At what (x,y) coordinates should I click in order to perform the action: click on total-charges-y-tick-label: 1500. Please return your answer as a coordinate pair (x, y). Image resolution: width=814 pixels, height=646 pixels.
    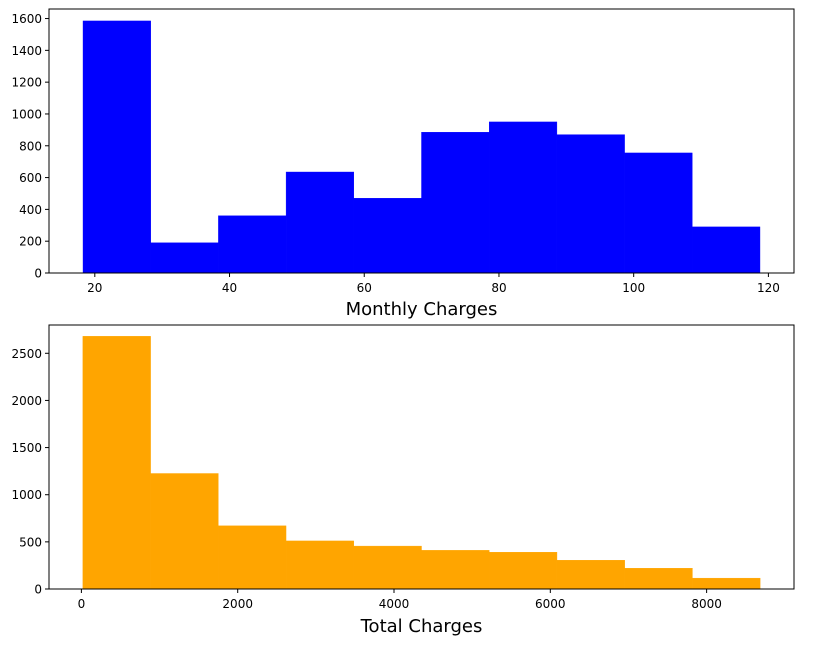
    Looking at the image, I should click on (26, 448).